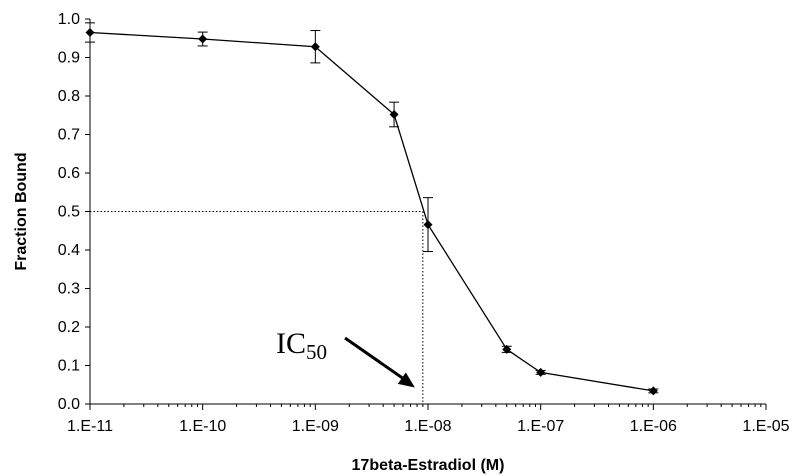 The height and width of the screenshot is (476, 796). Describe the element at coordinates (315, 426) in the screenshot. I see `x-tick-label: 1.E-09` at that location.